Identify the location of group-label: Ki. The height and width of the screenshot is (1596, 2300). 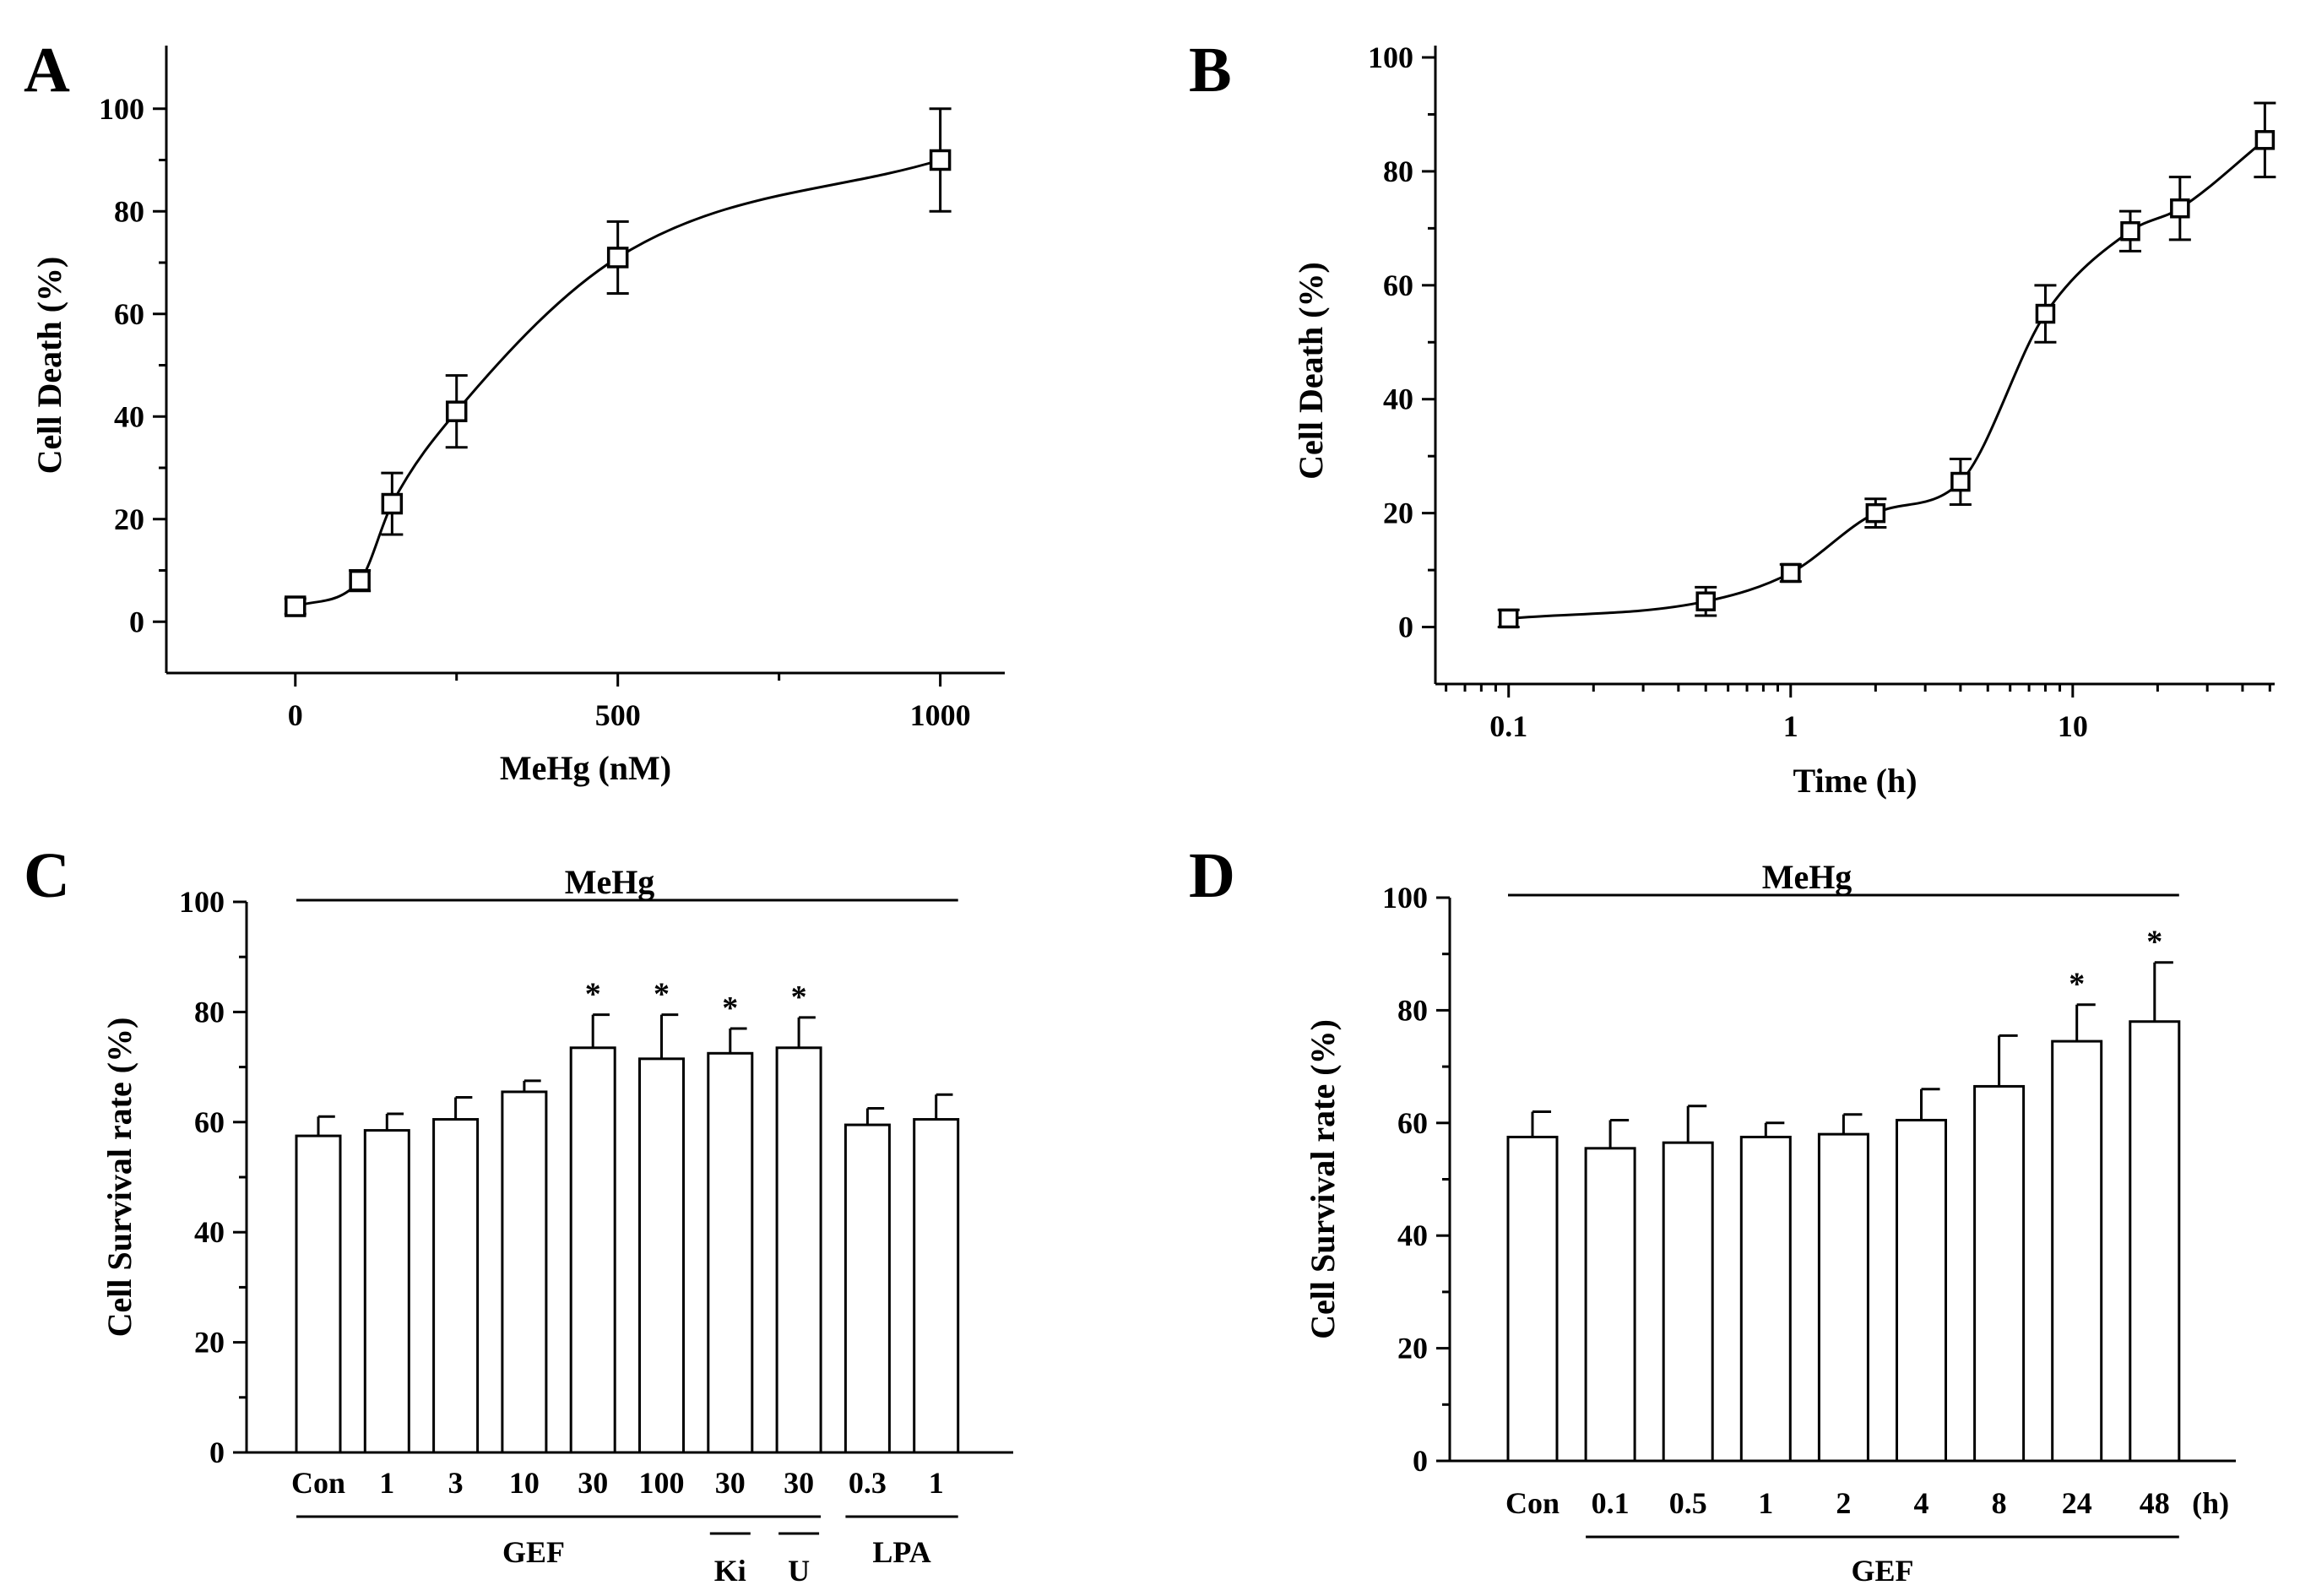
(730, 1571).